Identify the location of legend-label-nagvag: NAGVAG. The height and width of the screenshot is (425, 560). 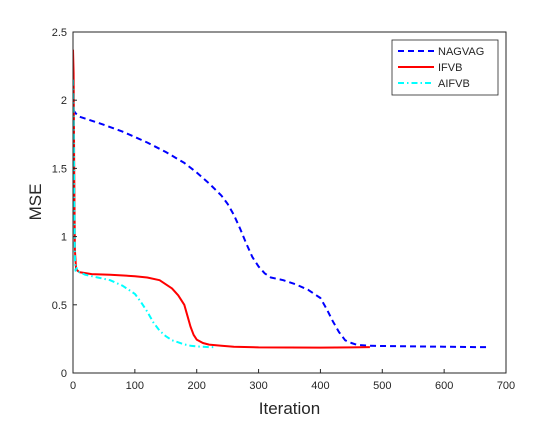
(461, 52).